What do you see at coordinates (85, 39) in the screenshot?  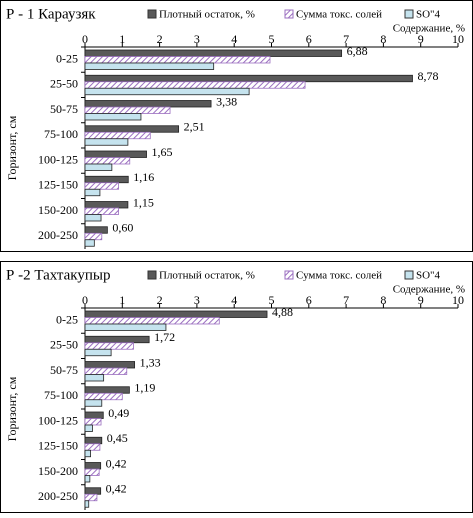 I see `x-tick-label: 0` at bounding box center [85, 39].